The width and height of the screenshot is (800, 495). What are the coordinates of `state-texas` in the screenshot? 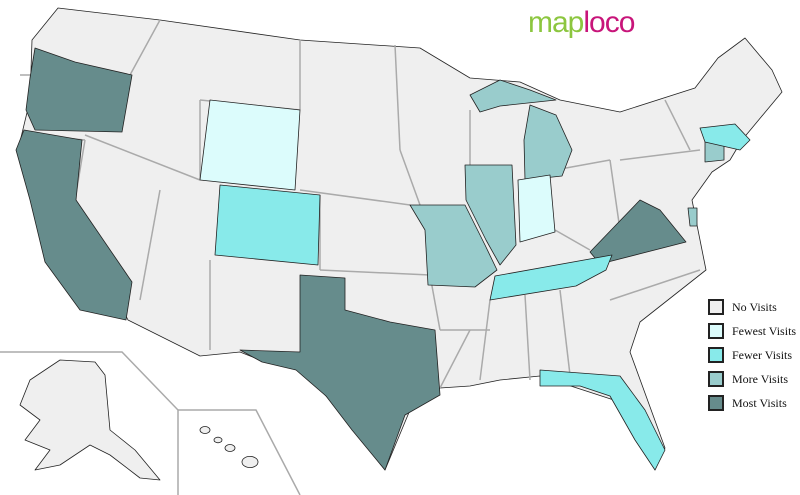 It's located at (340, 372).